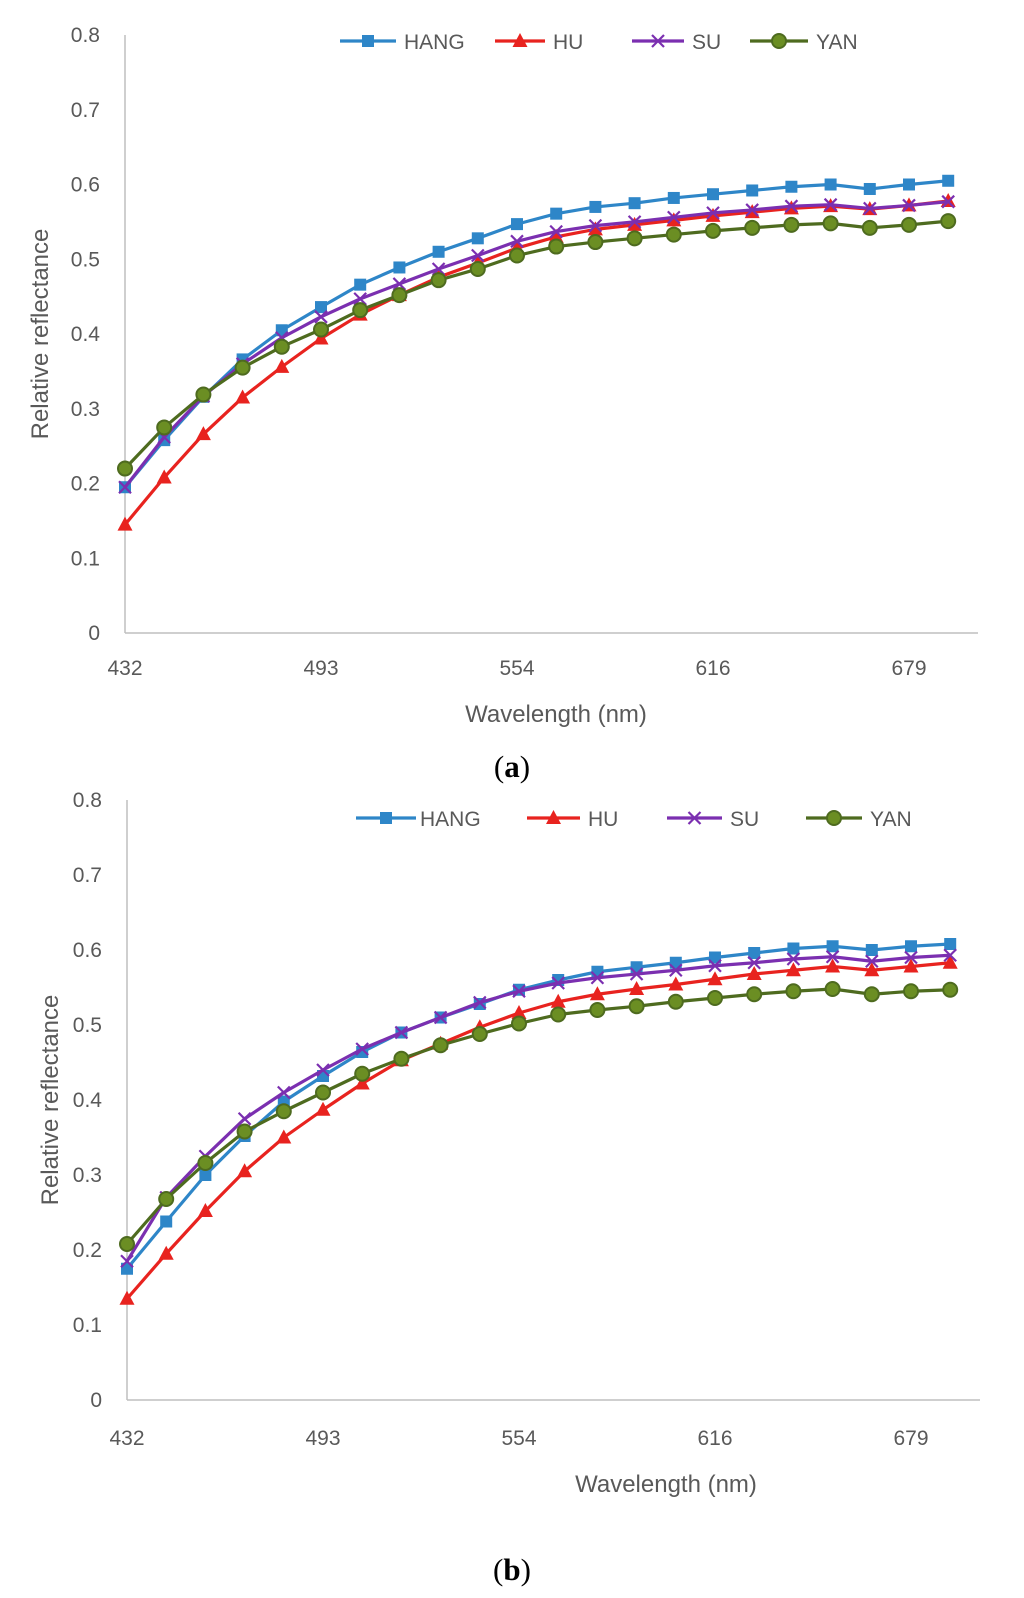 Image resolution: width=1024 pixels, height=1598 pixels. What do you see at coordinates (418, 819) in the screenshot?
I see `chart-b-legend-item-hang: HANG` at bounding box center [418, 819].